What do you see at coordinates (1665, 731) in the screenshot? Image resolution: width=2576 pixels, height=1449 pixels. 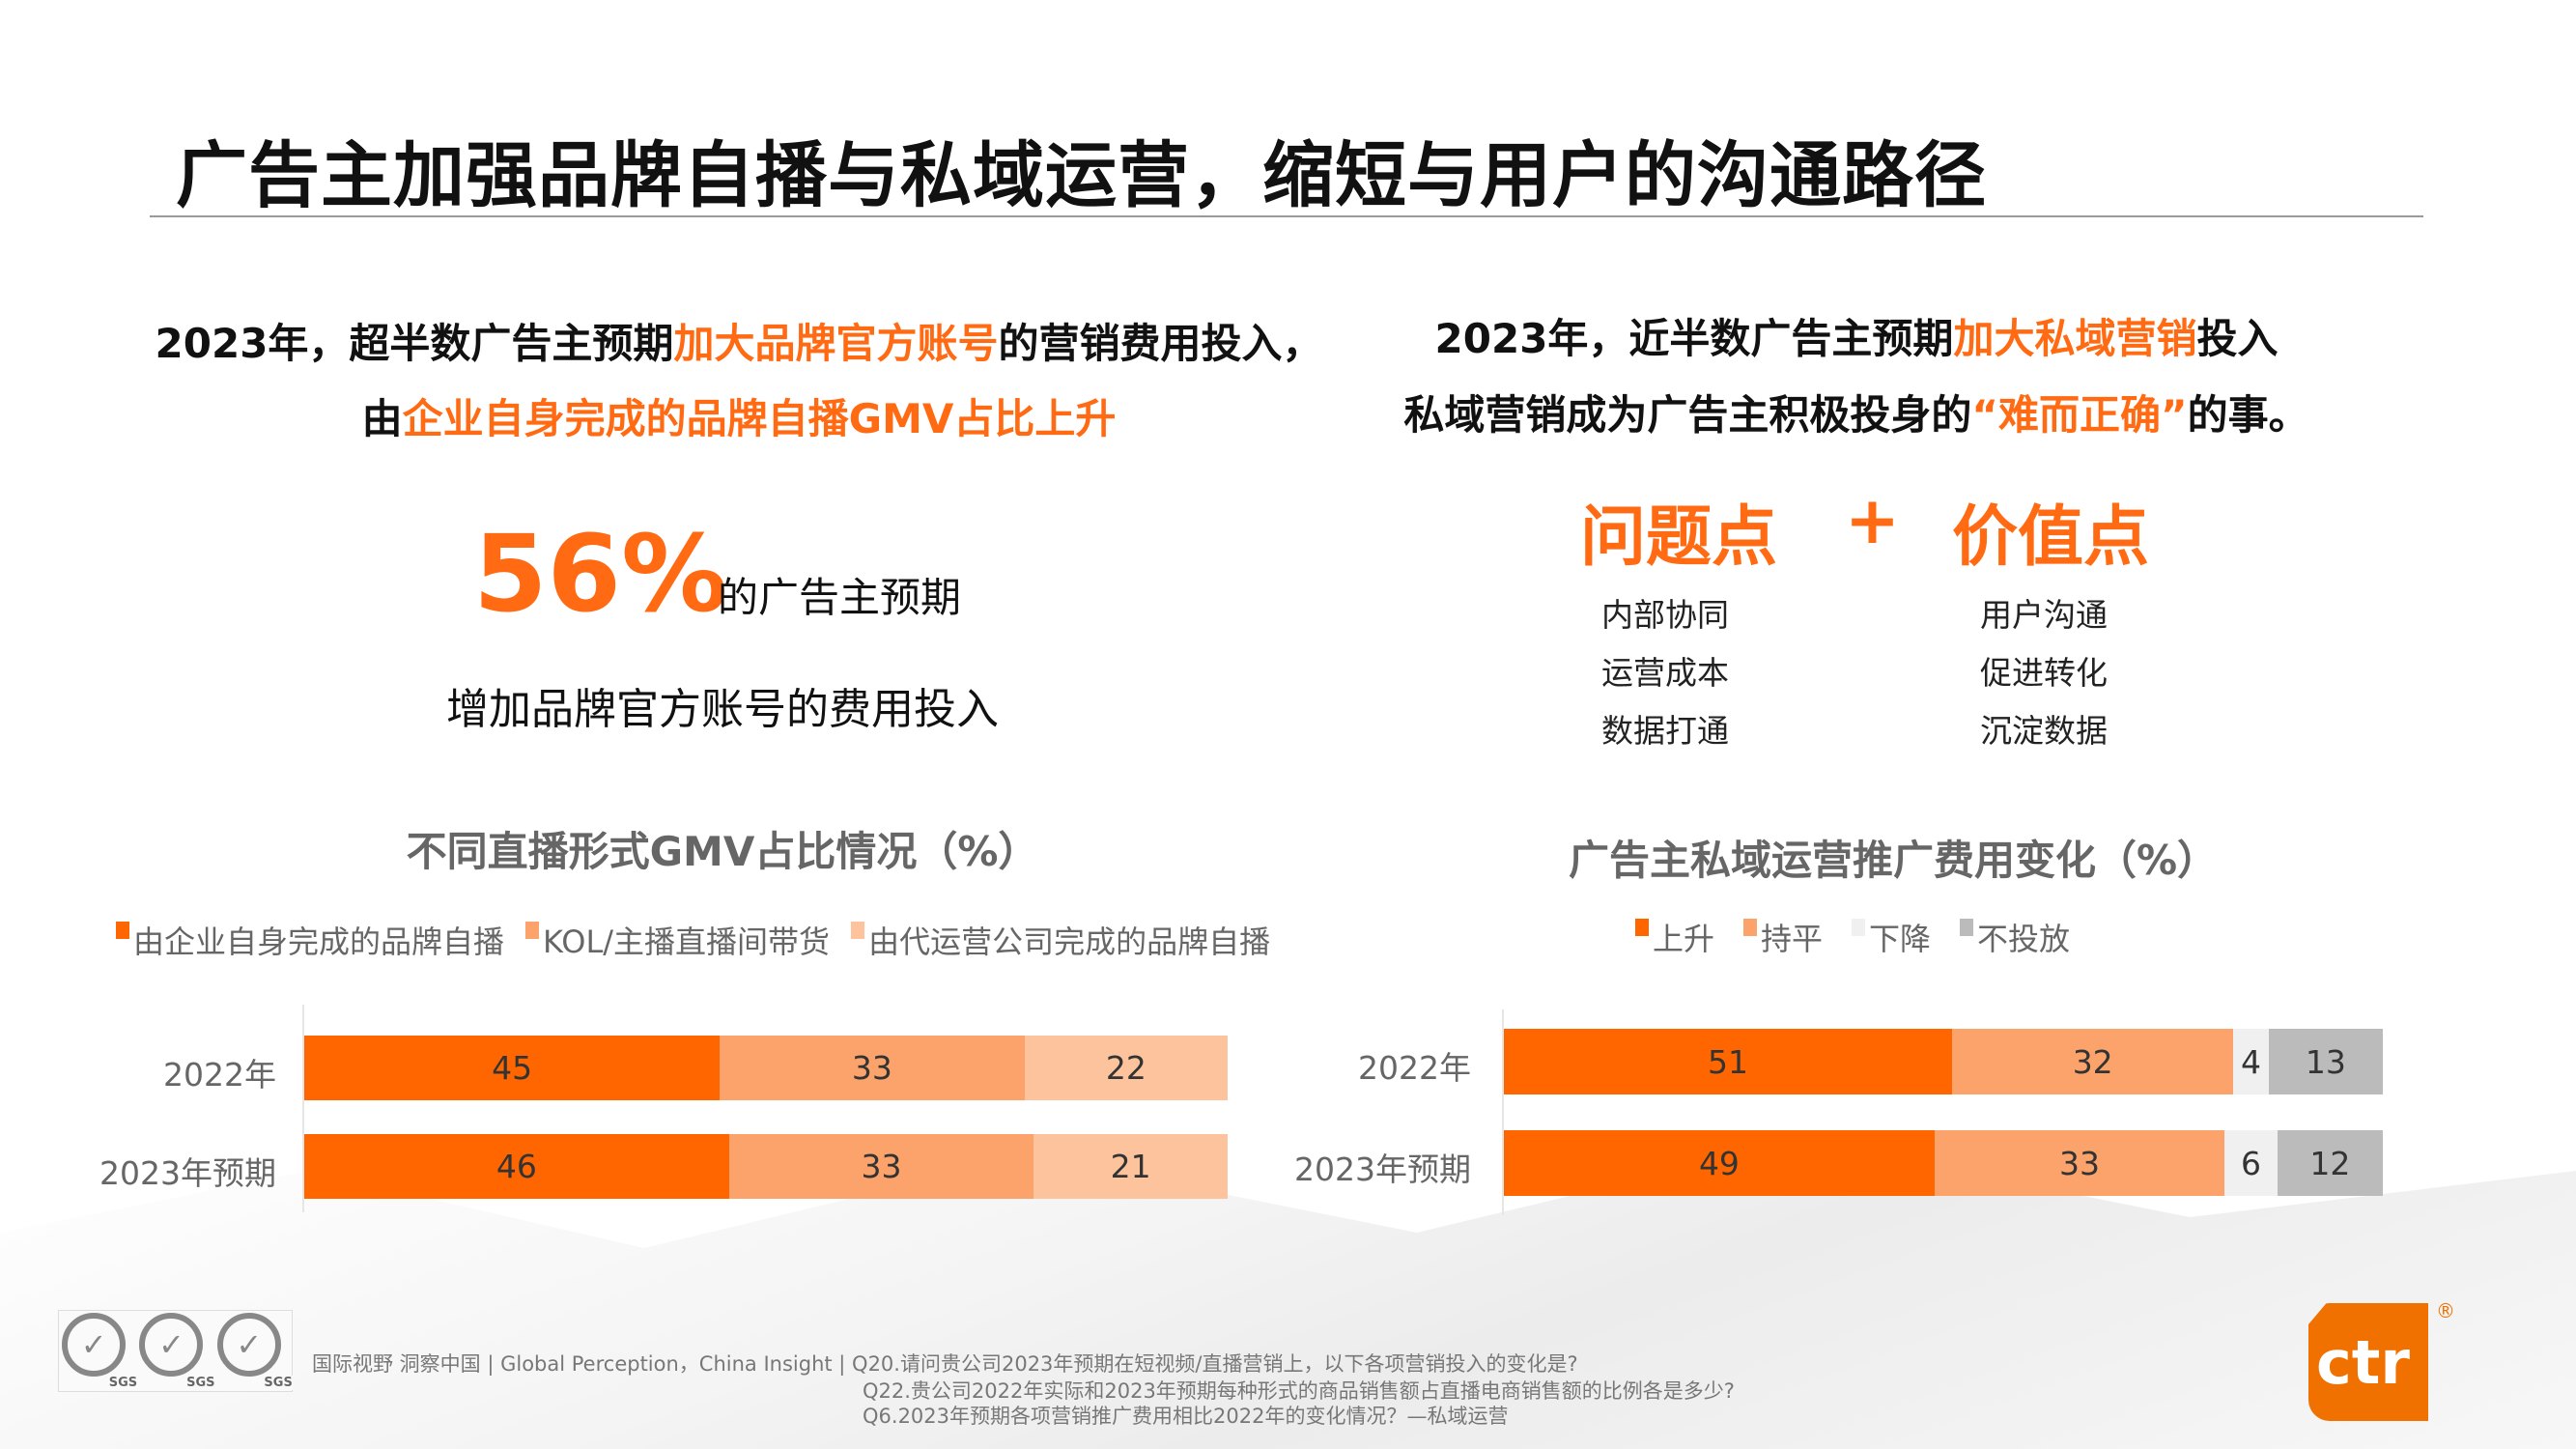 I see `problem-item: 数据打通` at bounding box center [1665, 731].